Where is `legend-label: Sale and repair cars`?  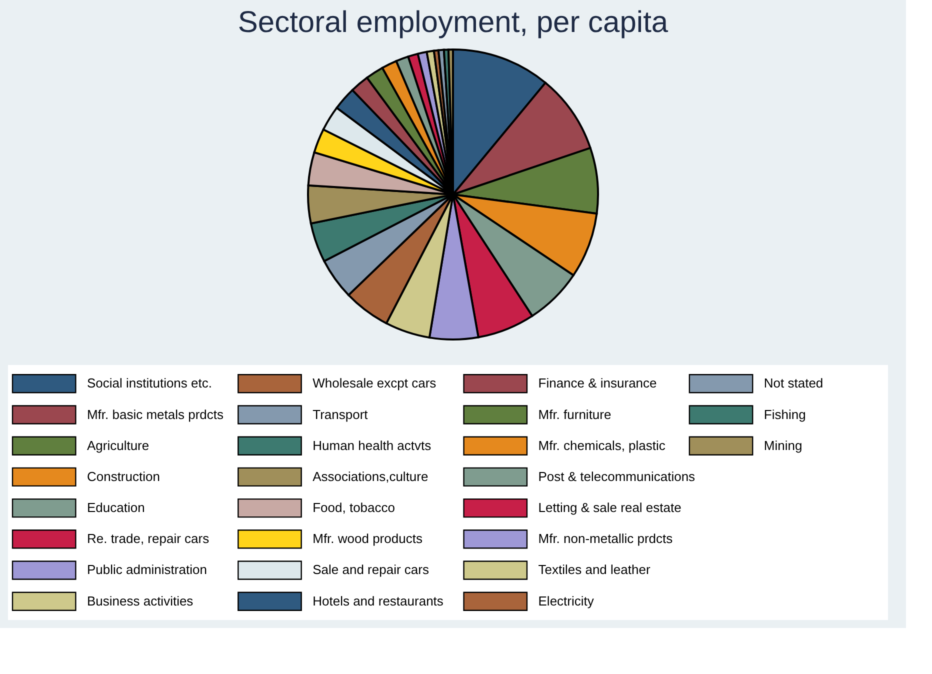 legend-label: Sale and repair cars is located at coordinates (371, 570).